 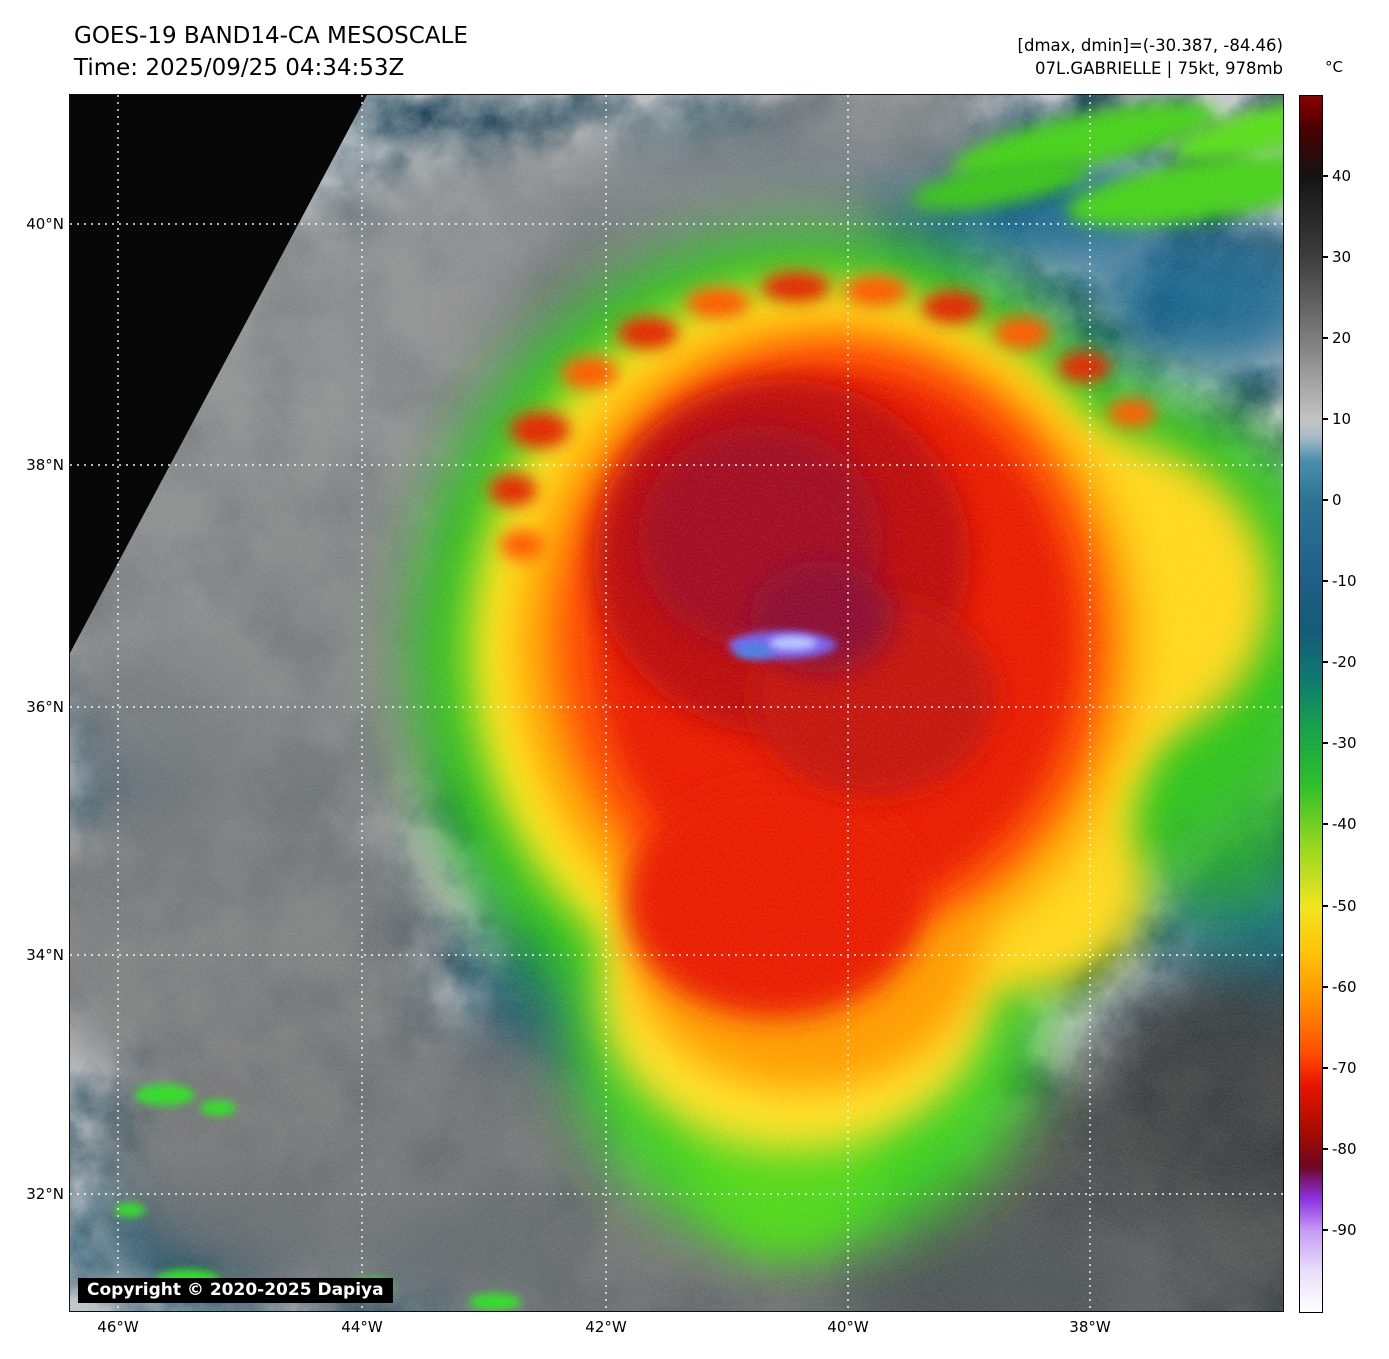 I want to click on lon-axis-label: 40°W, so click(x=848, y=1327).